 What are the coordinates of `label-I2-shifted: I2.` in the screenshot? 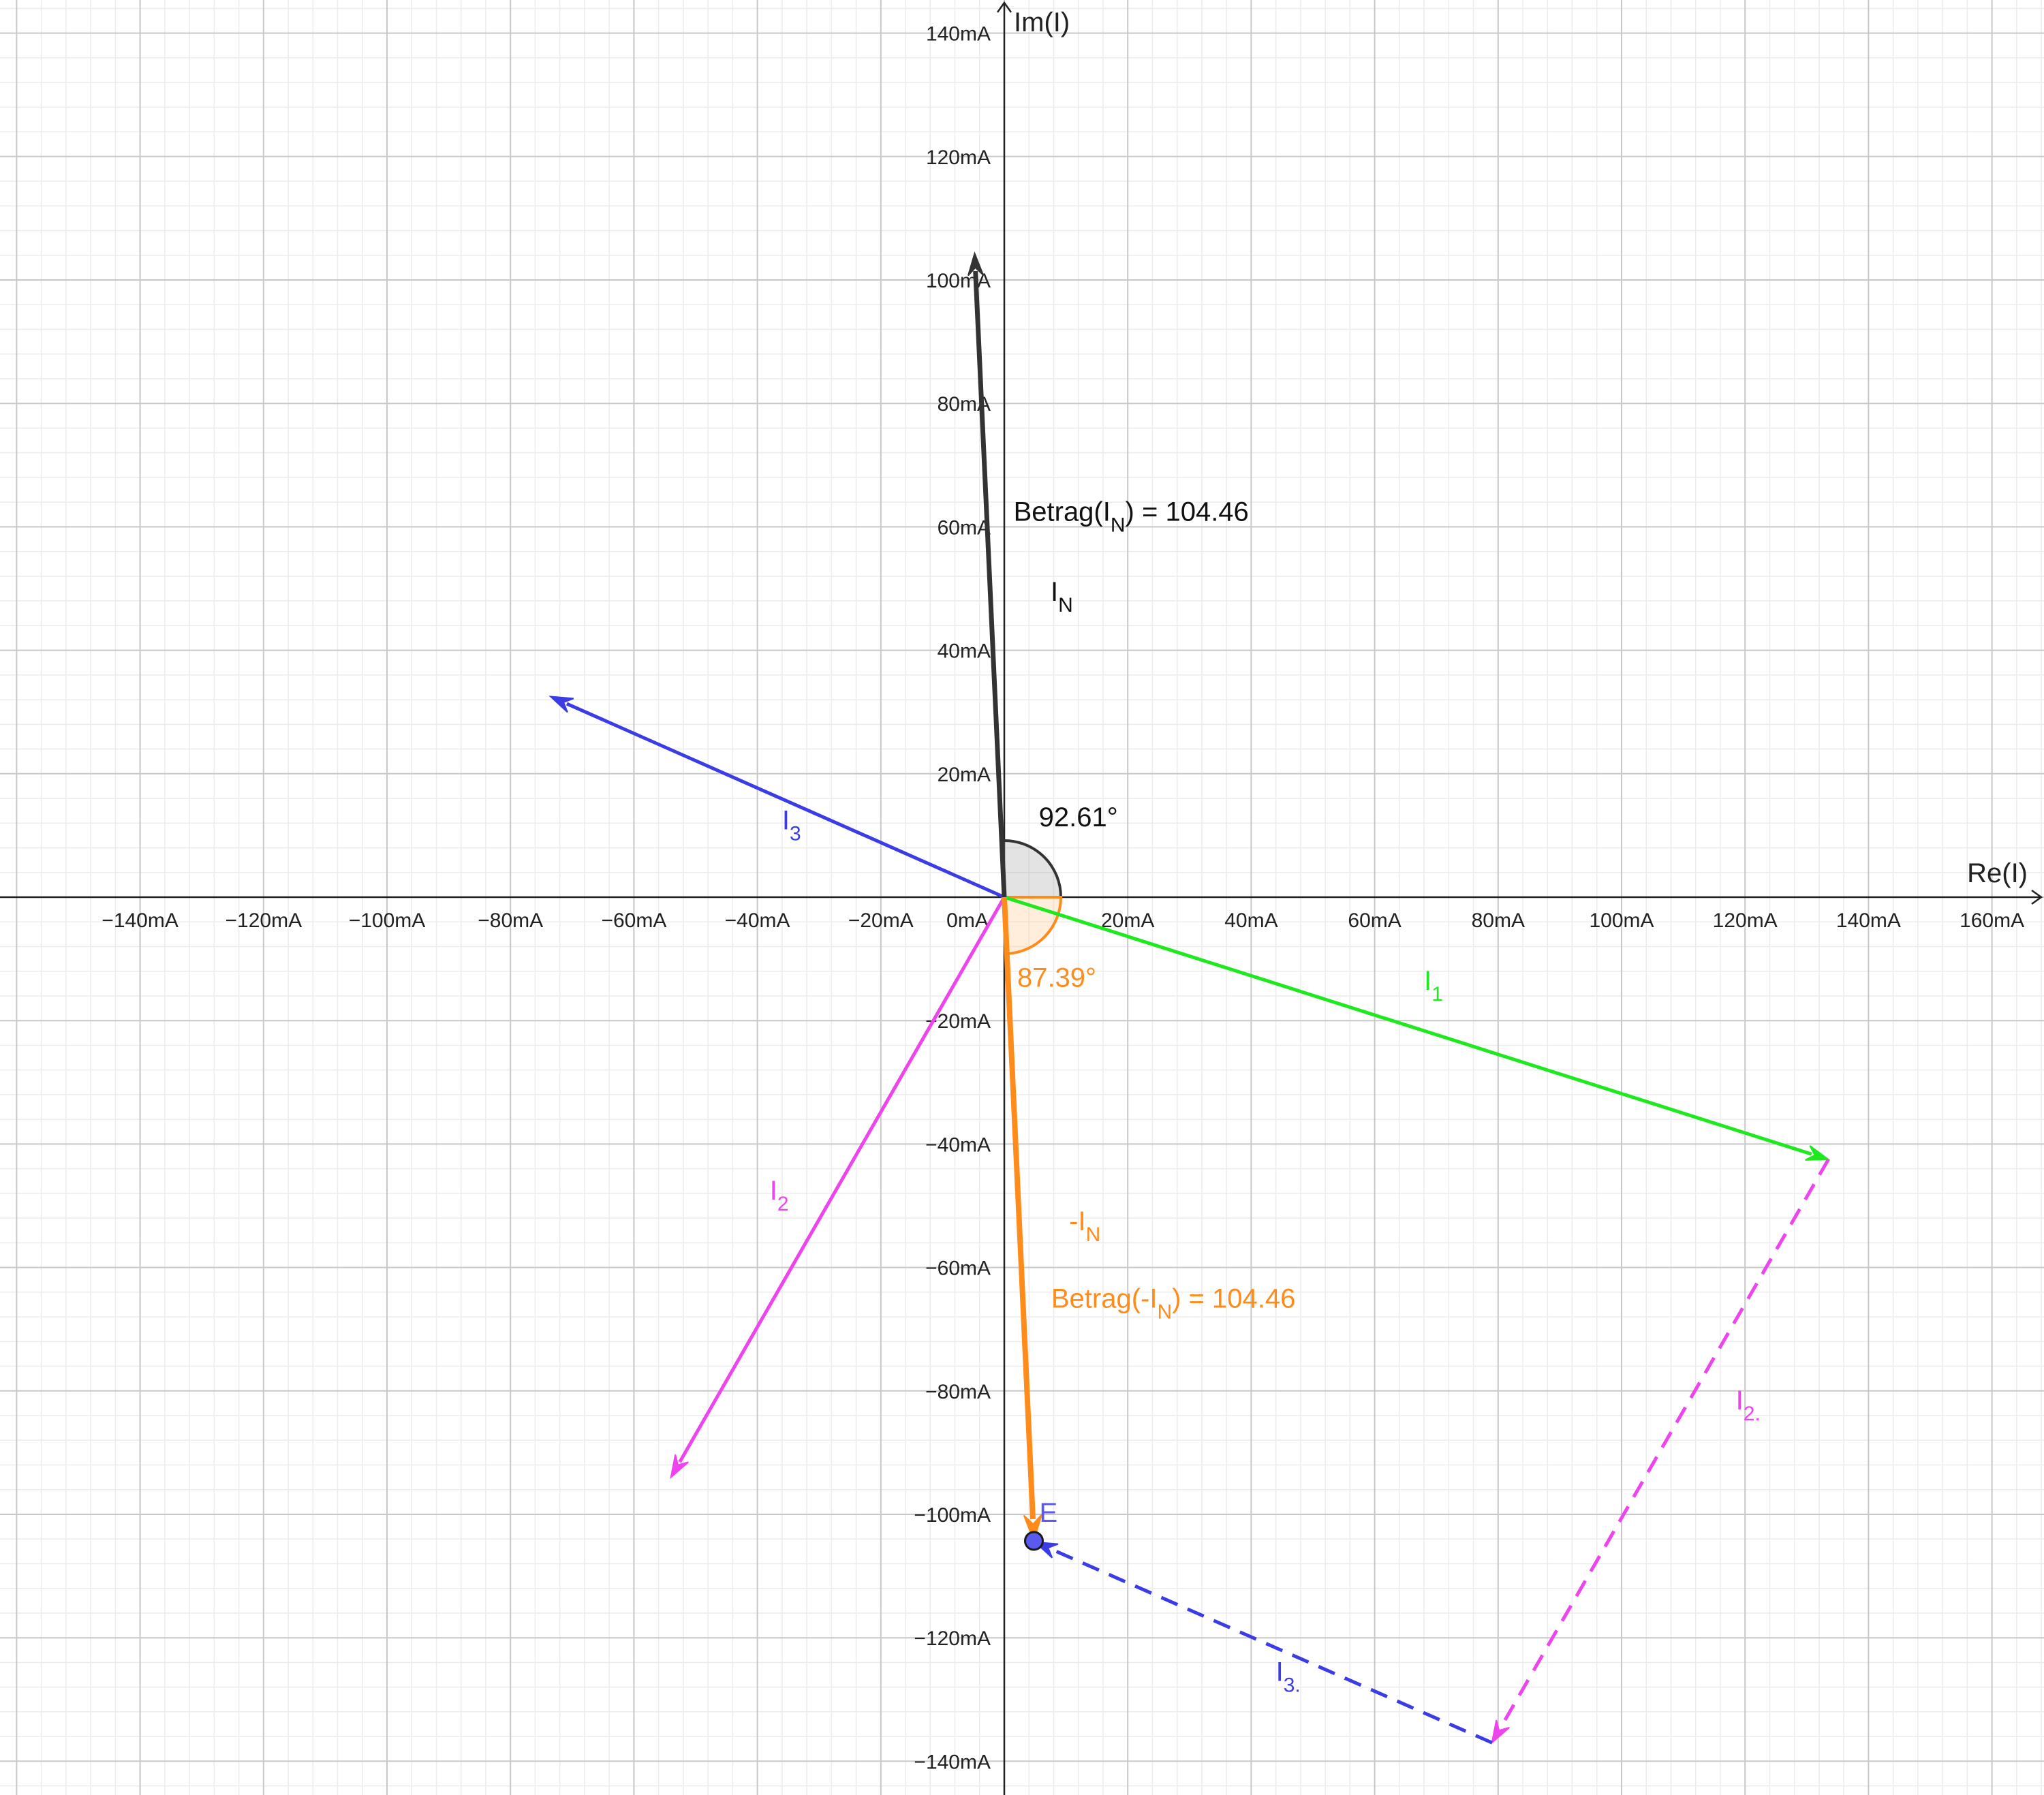 It's located at (1748, 1405).